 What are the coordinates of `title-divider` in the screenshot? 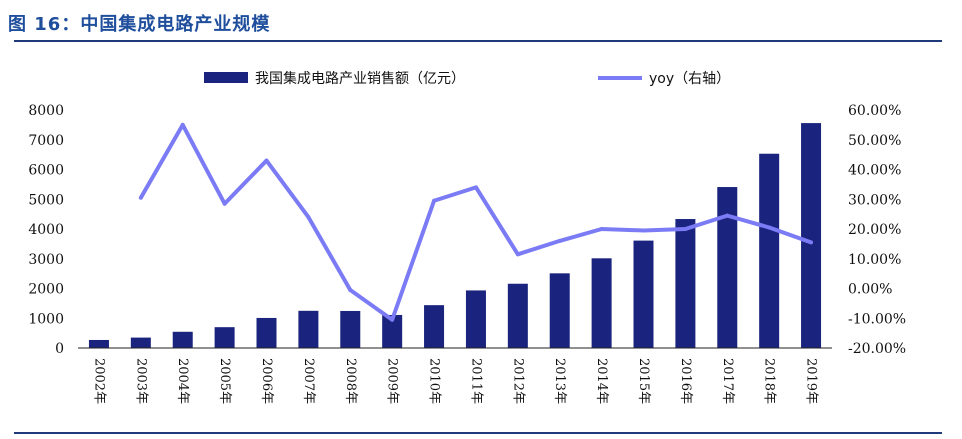 It's located at (478, 41).